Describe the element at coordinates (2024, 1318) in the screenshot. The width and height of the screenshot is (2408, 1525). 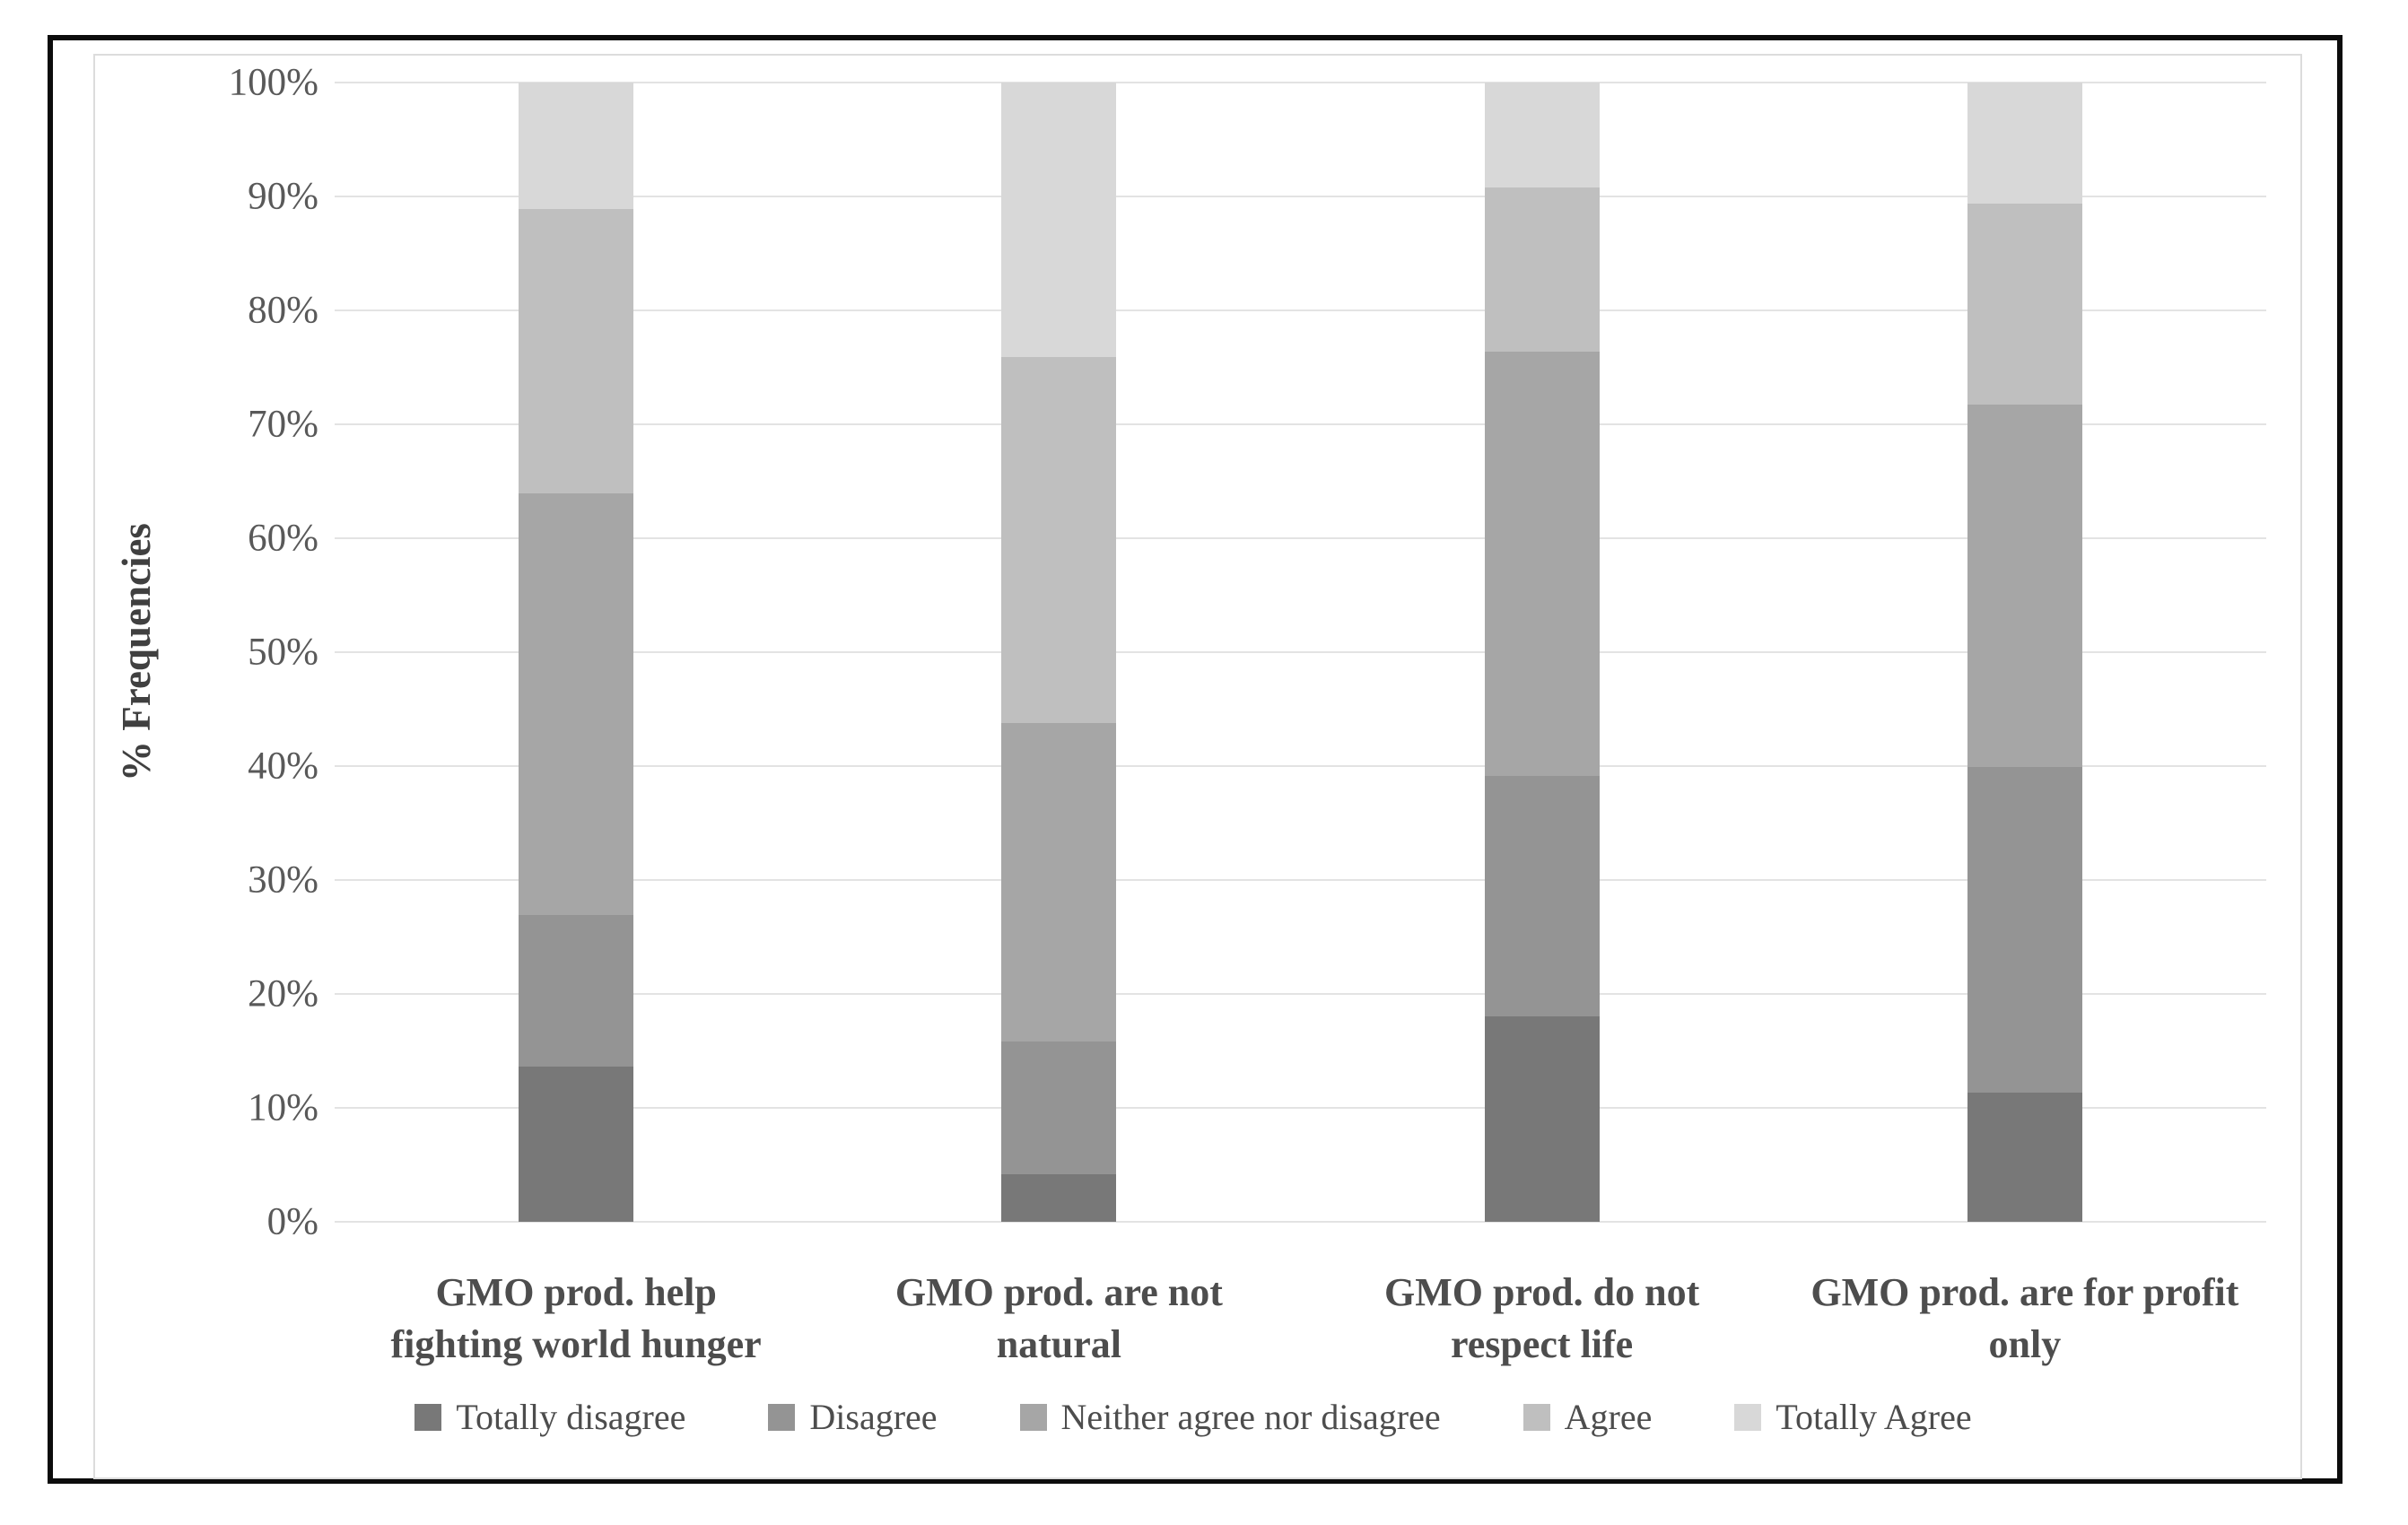
I see `category-label-4: GMO prod. are for profit only` at that location.